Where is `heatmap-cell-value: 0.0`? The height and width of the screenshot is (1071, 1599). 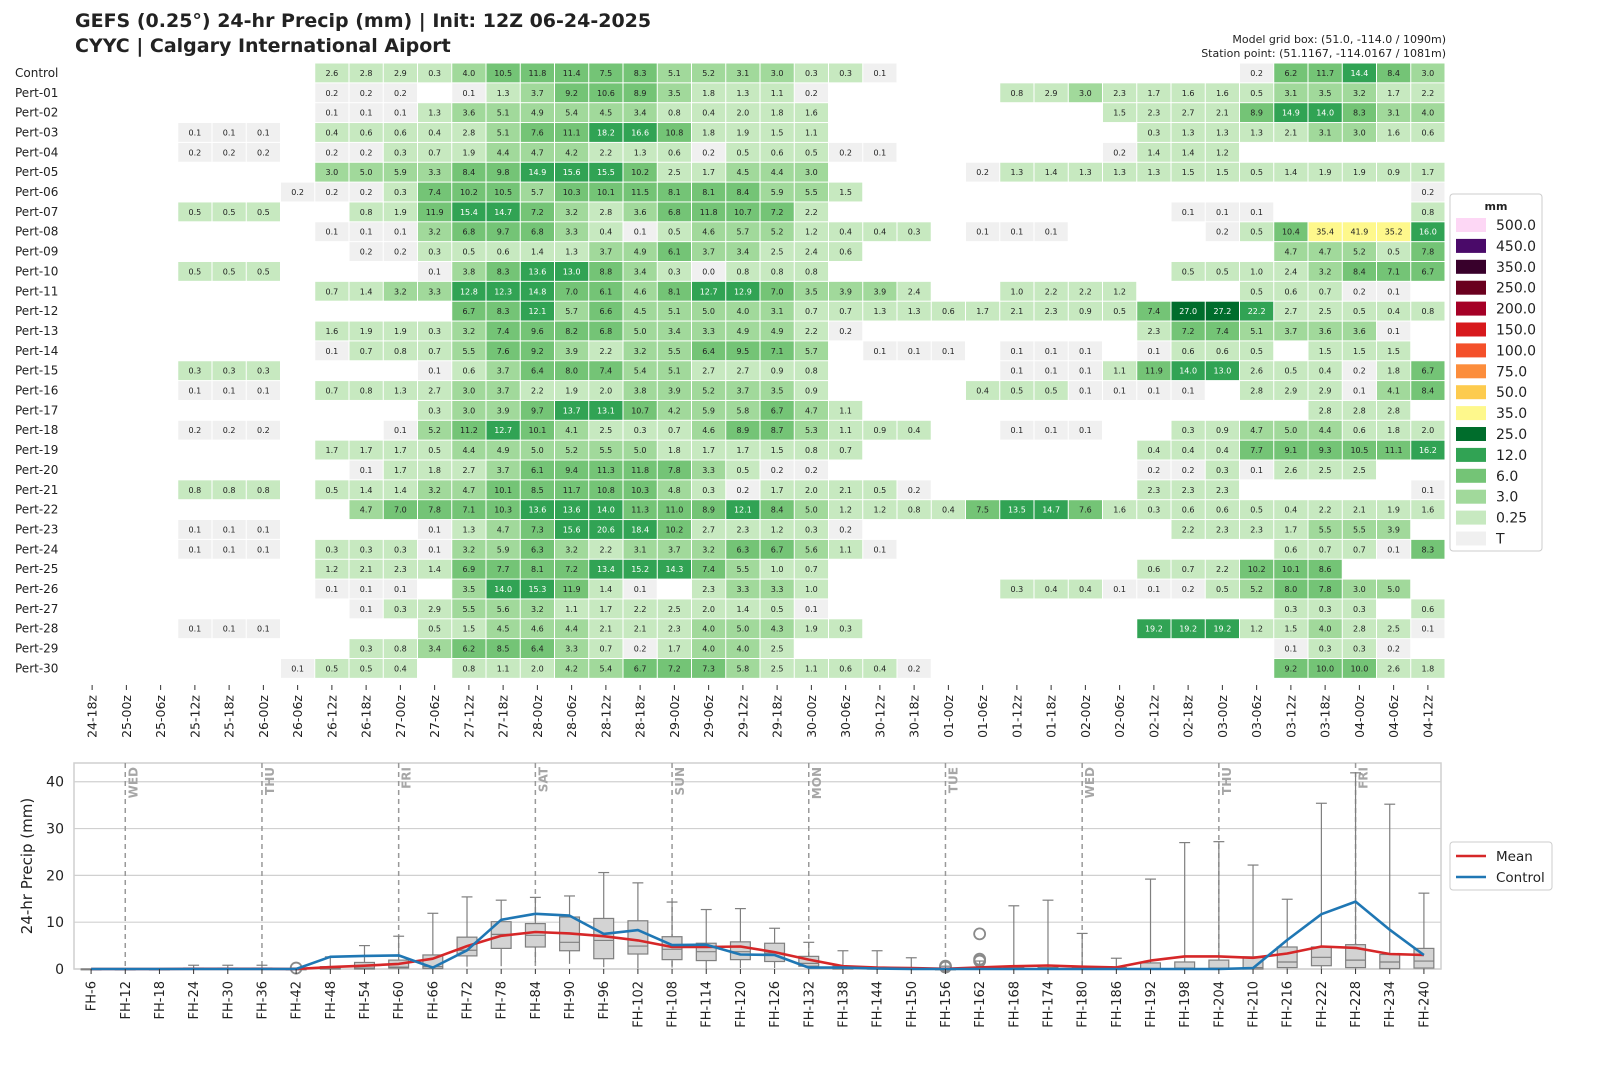
heatmap-cell-value: 0.0 is located at coordinates (708, 271).